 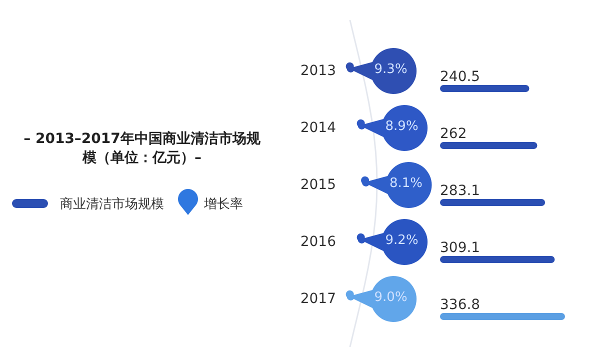 What do you see at coordinates (142, 149) in the screenshot?
I see `text: – 2013–2017年中国商业清洁市场规模（单位：亿元）–` at bounding box center [142, 149].